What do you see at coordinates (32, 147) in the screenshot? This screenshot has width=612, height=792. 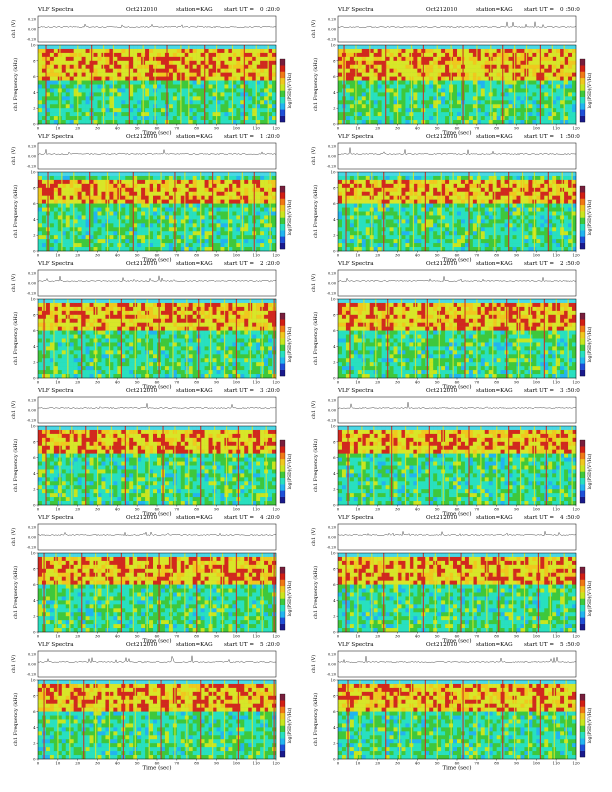 I see `ch1-tick-label: 0.20` at bounding box center [32, 147].